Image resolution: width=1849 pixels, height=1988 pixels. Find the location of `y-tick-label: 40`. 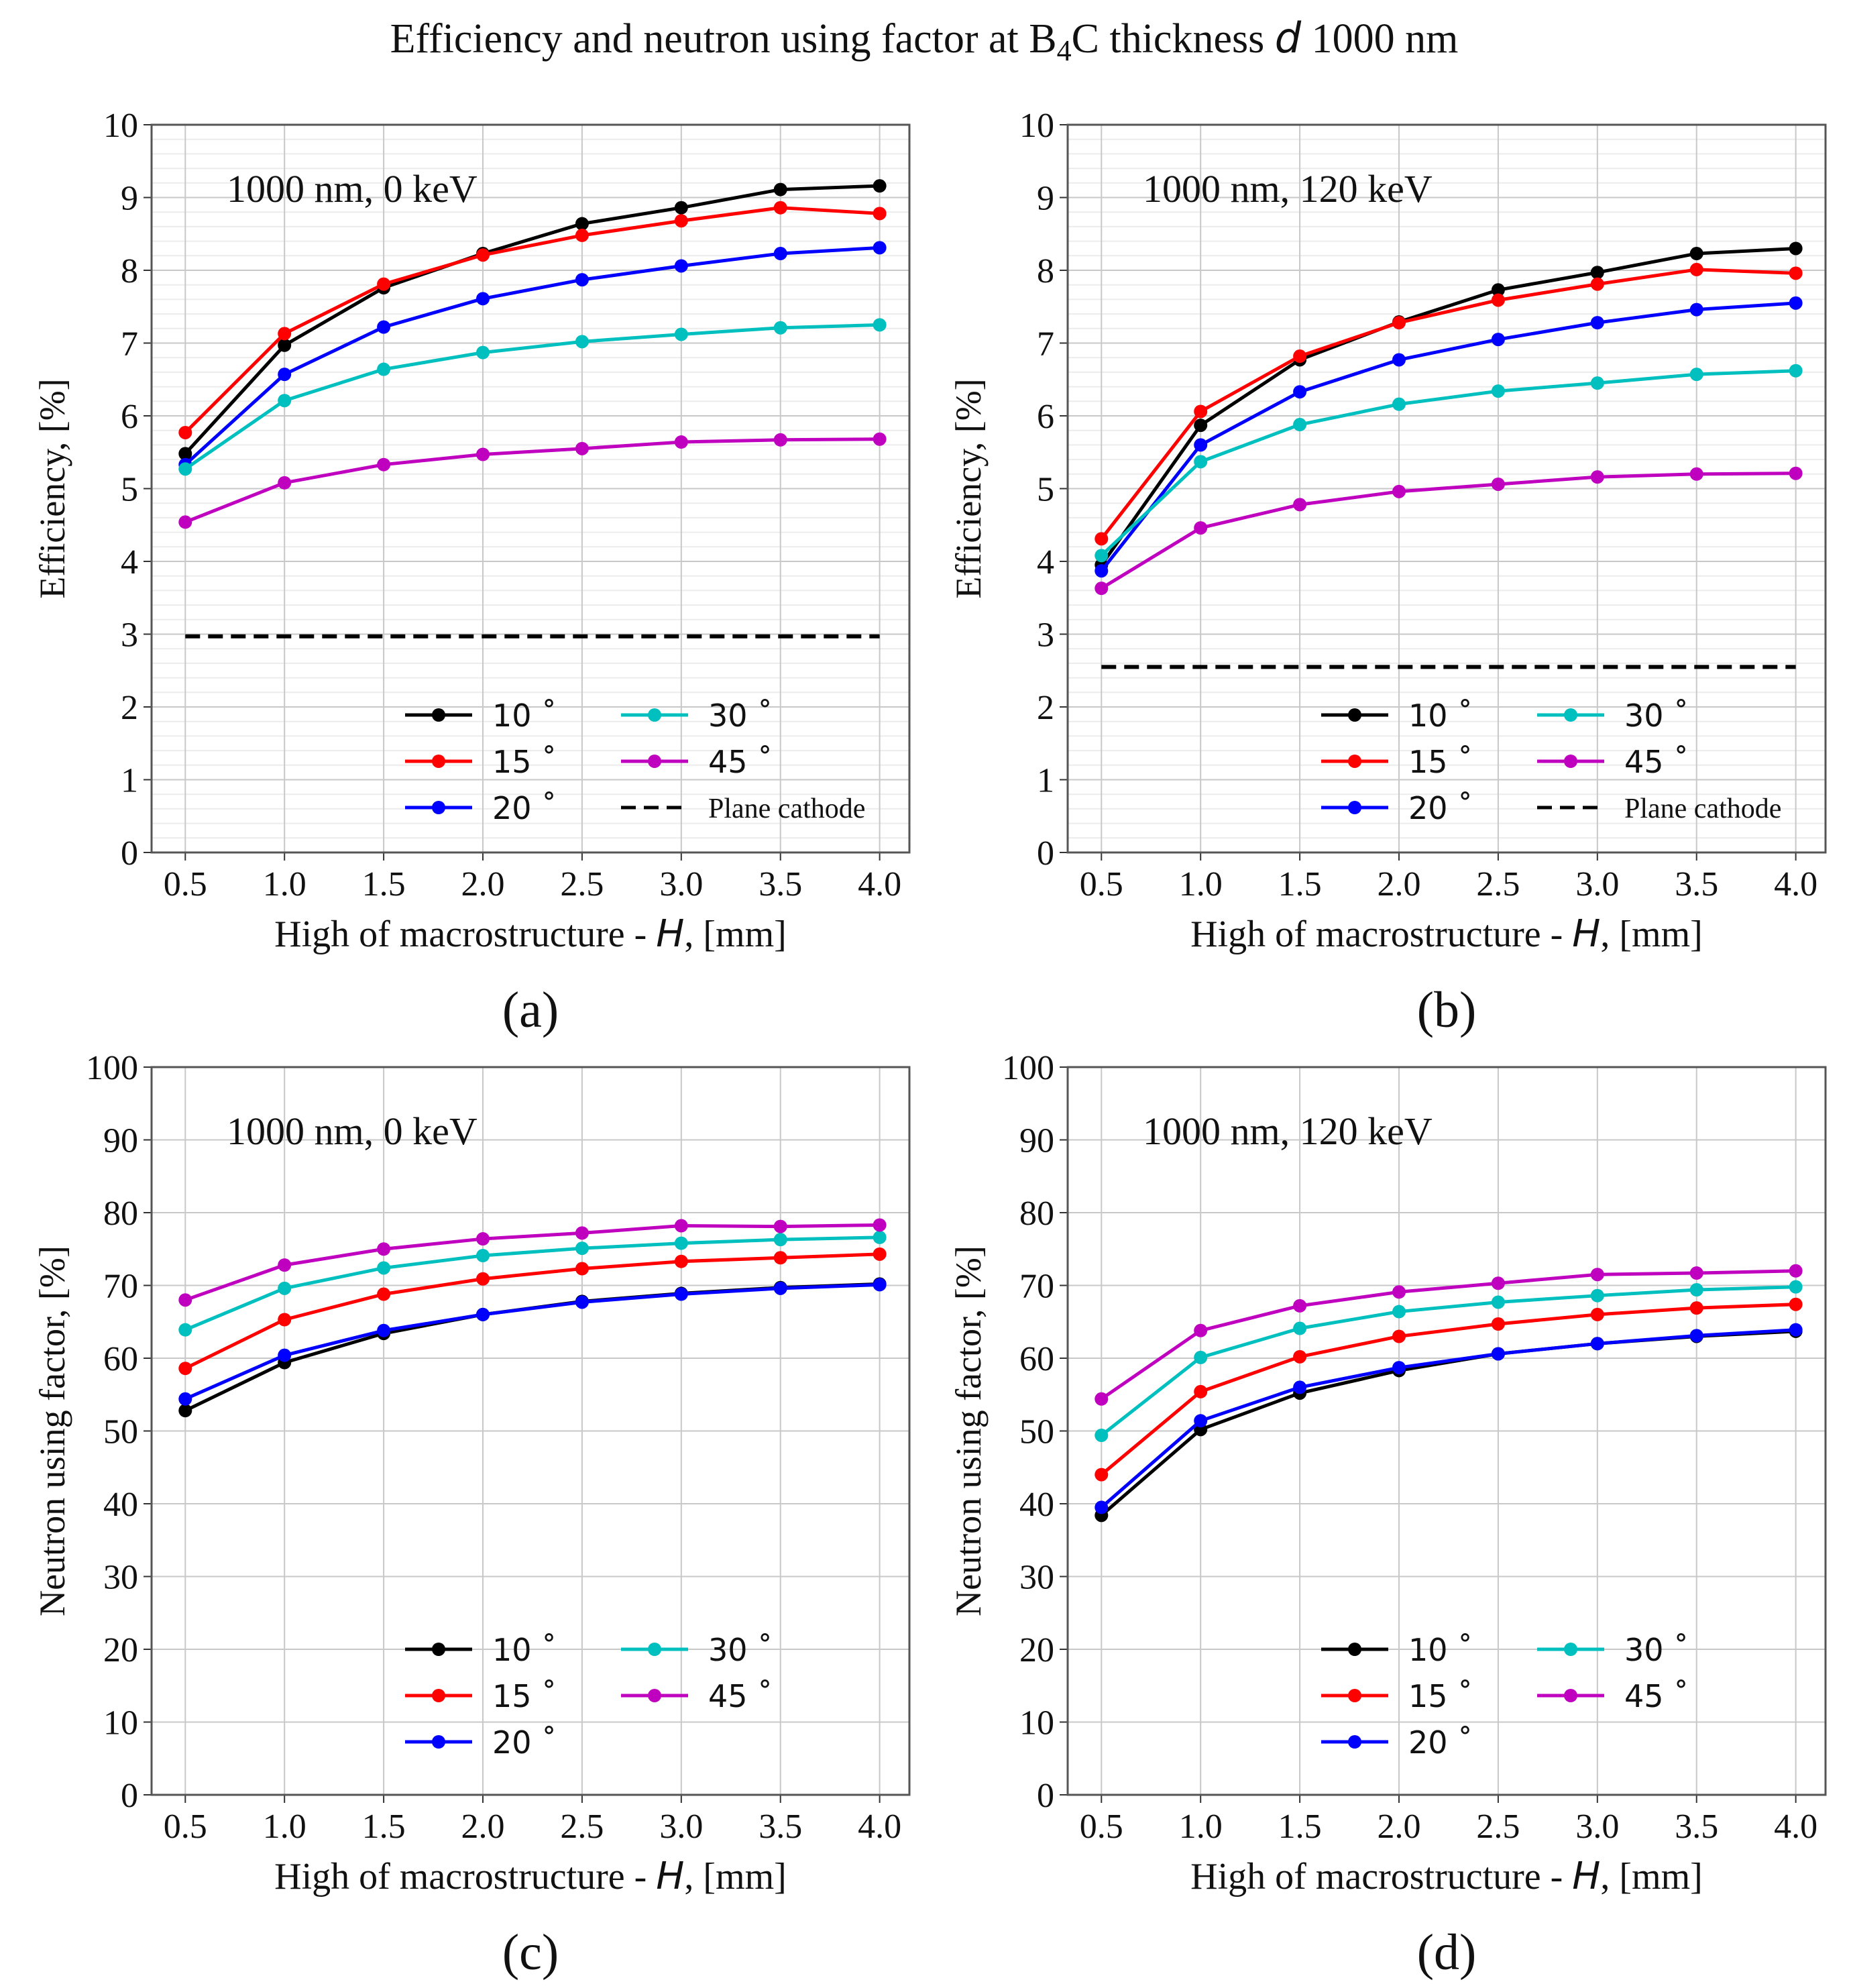

y-tick-label: 40 is located at coordinates (121, 1505).